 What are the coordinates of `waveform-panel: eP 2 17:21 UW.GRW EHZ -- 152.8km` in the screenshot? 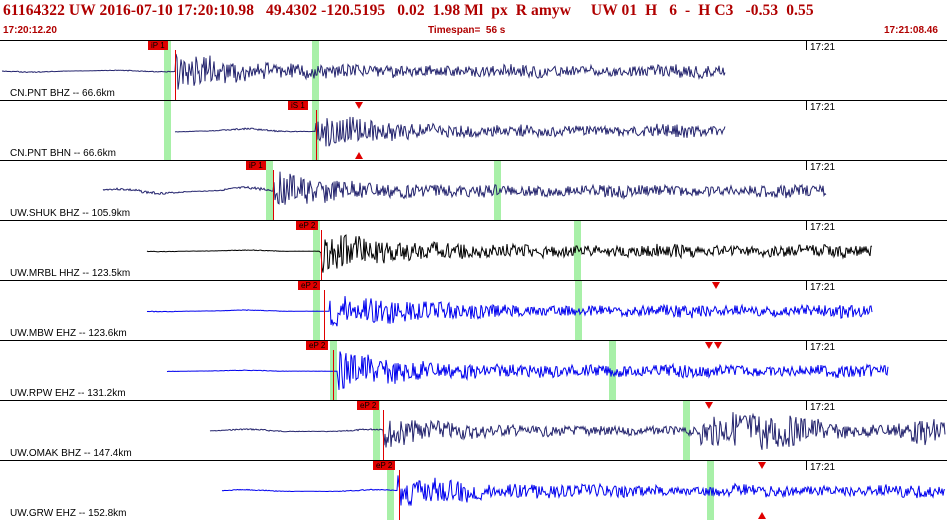 It's located at (473, 490).